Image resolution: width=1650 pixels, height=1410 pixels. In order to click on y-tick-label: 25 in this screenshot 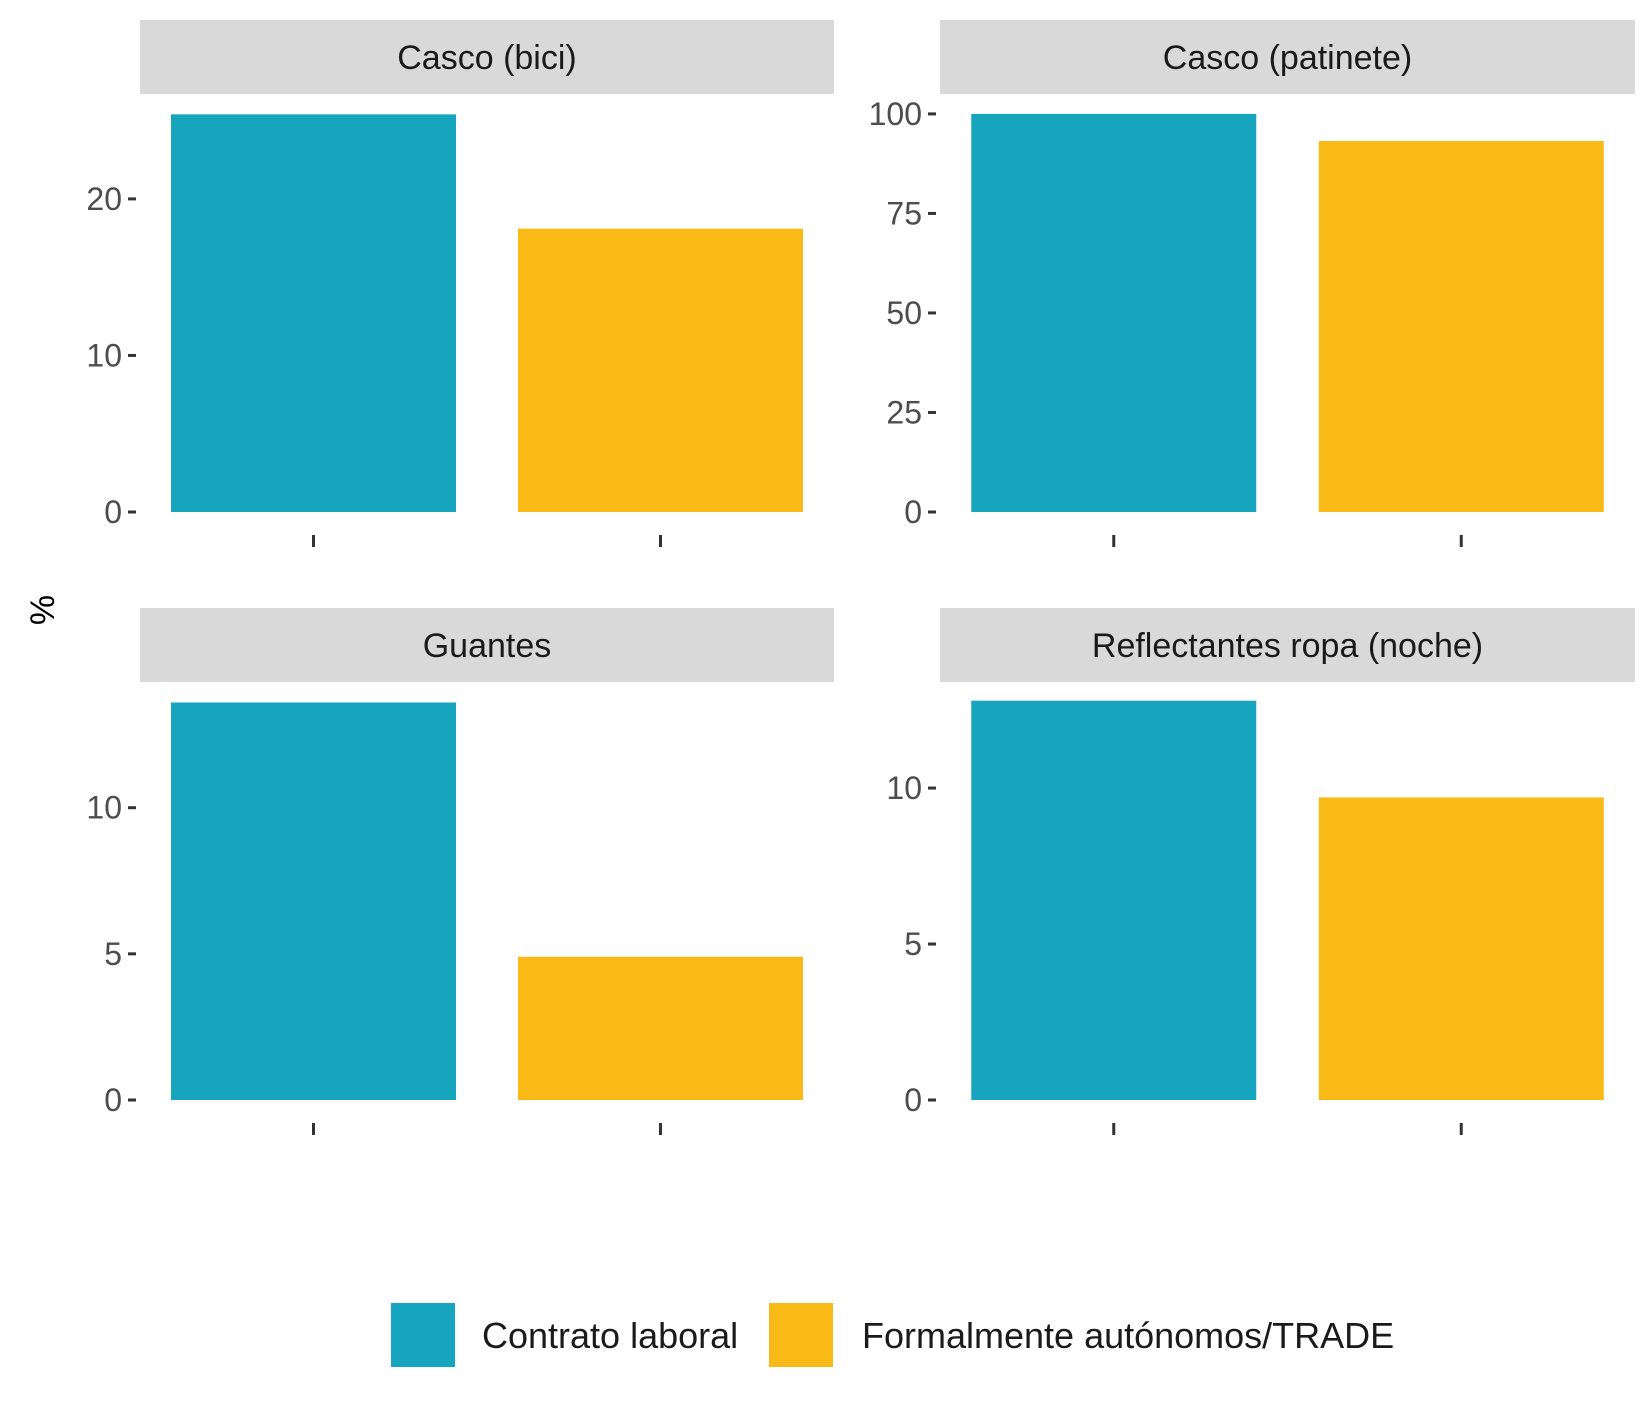, I will do `click(904, 412)`.